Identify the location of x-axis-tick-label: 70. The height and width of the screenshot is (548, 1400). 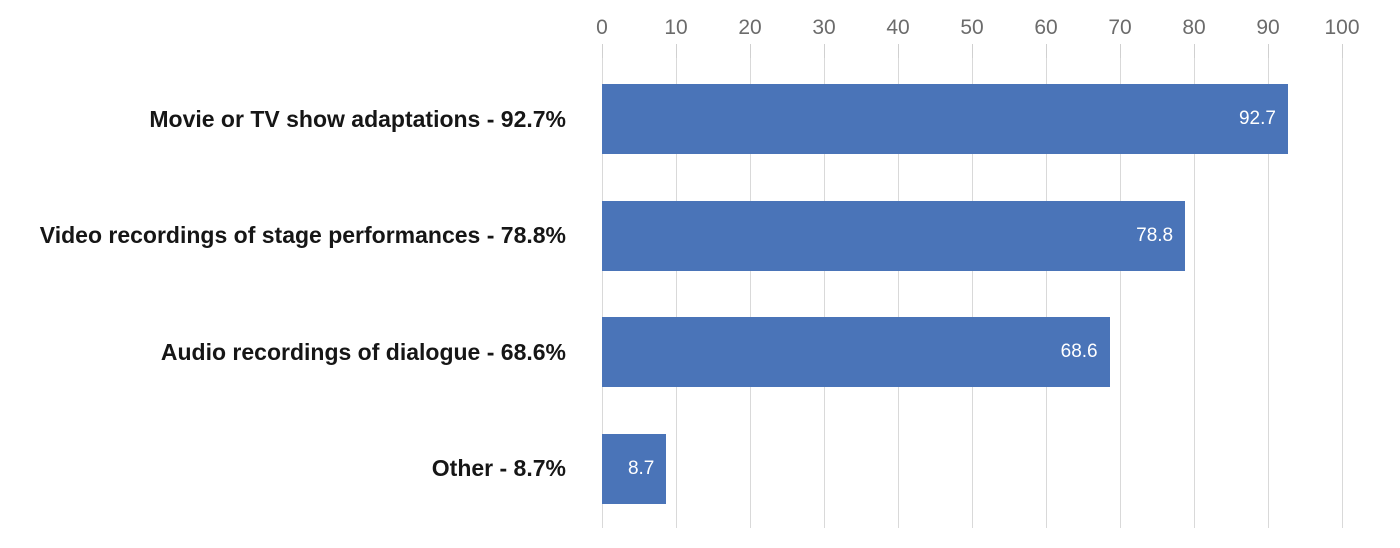
(1120, 27).